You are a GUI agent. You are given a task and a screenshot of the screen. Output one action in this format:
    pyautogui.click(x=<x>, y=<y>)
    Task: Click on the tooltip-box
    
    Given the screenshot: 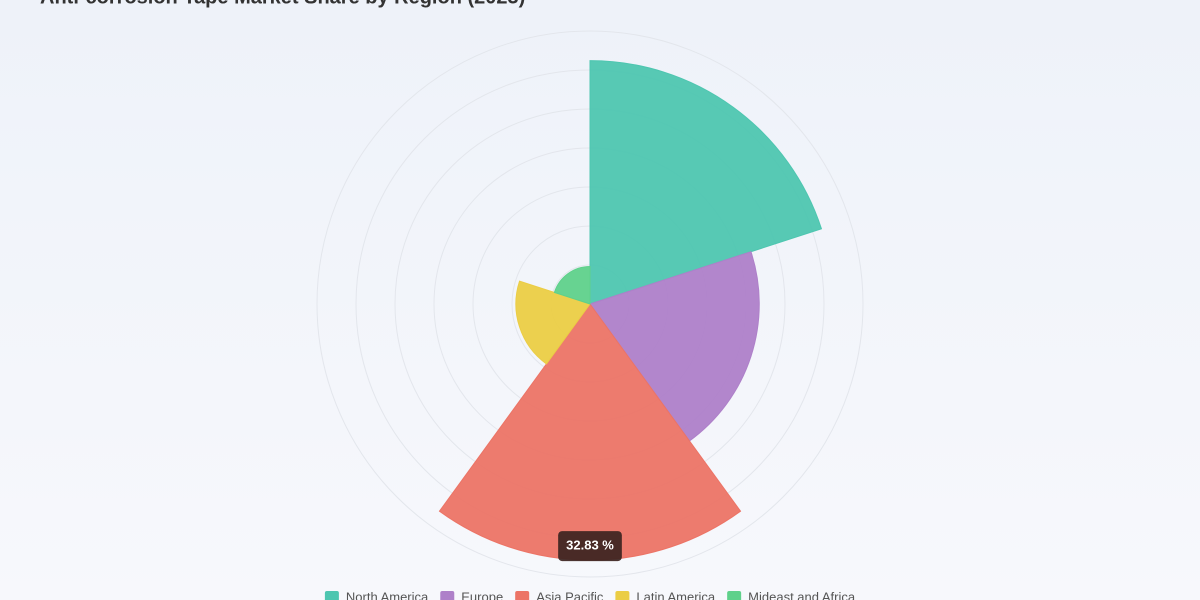 What is the action you would take?
    pyautogui.click(x=590, y=546)
    